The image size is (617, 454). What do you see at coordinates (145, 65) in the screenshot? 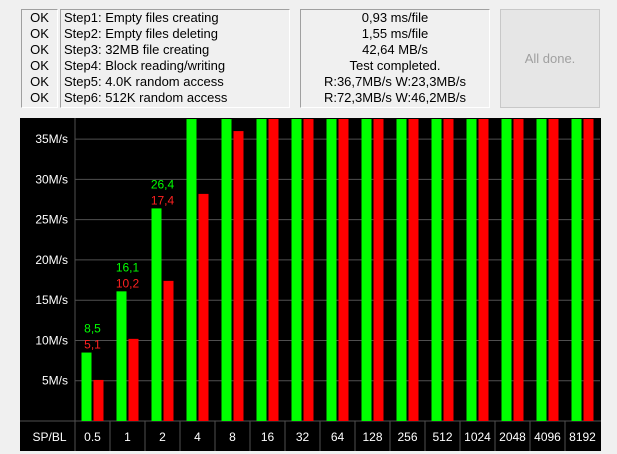
I see `step-label: Step4: Block reading/writing` at bounding box center [145, 65].